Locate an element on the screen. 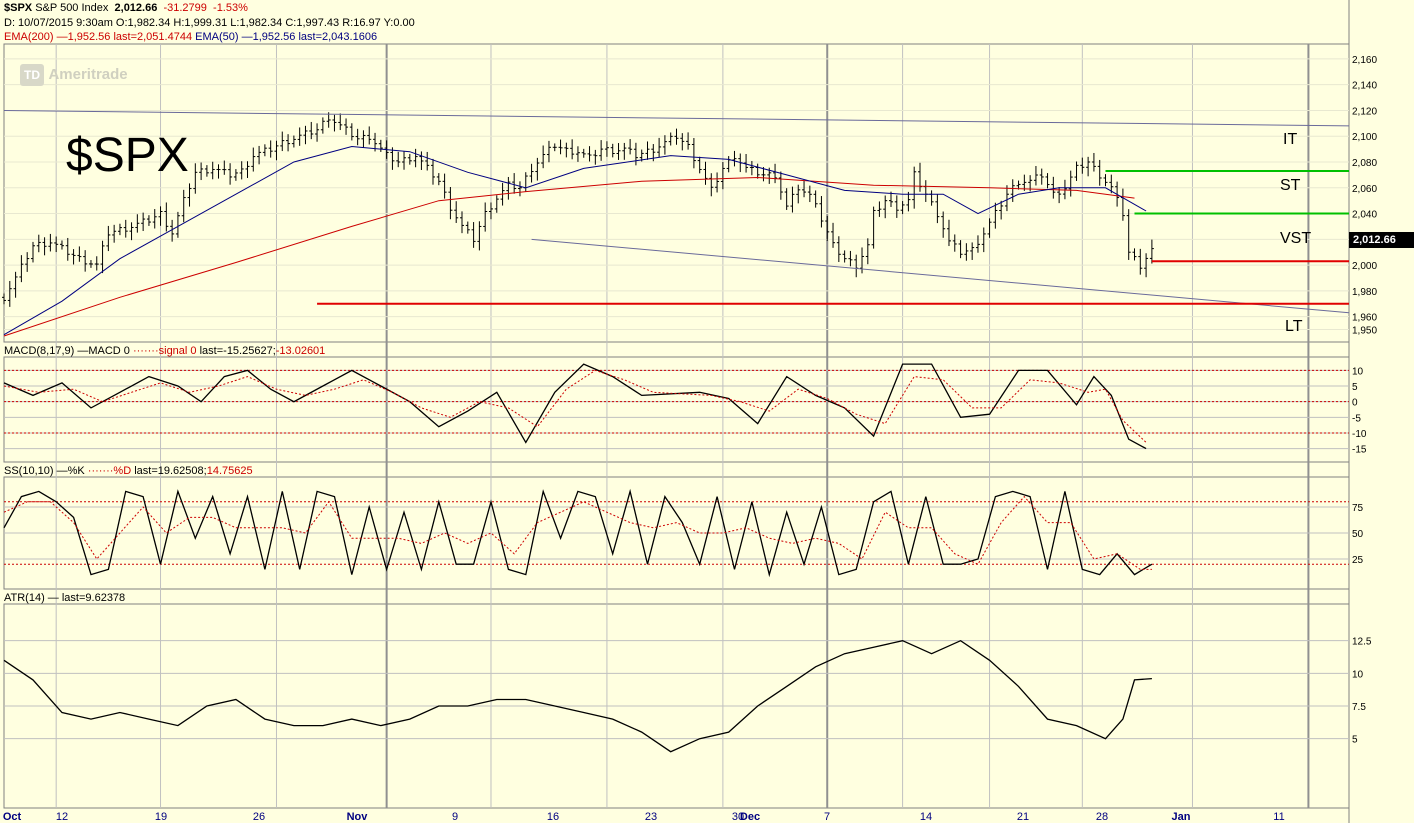 This screenshot has width=1414, height=823. x-tick-label: Nov is located at coordinates (358, 817).